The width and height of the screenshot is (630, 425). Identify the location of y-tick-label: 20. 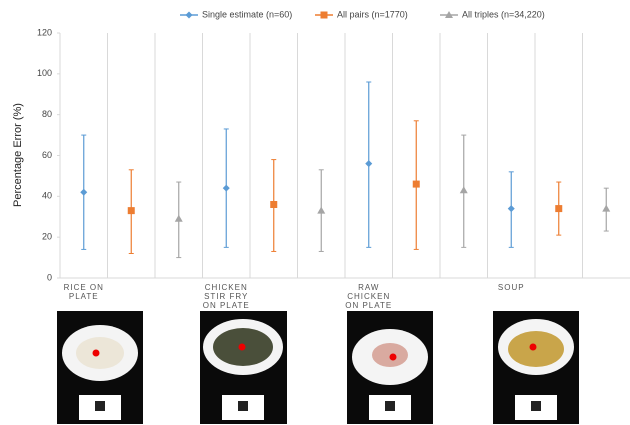
(47, 237).